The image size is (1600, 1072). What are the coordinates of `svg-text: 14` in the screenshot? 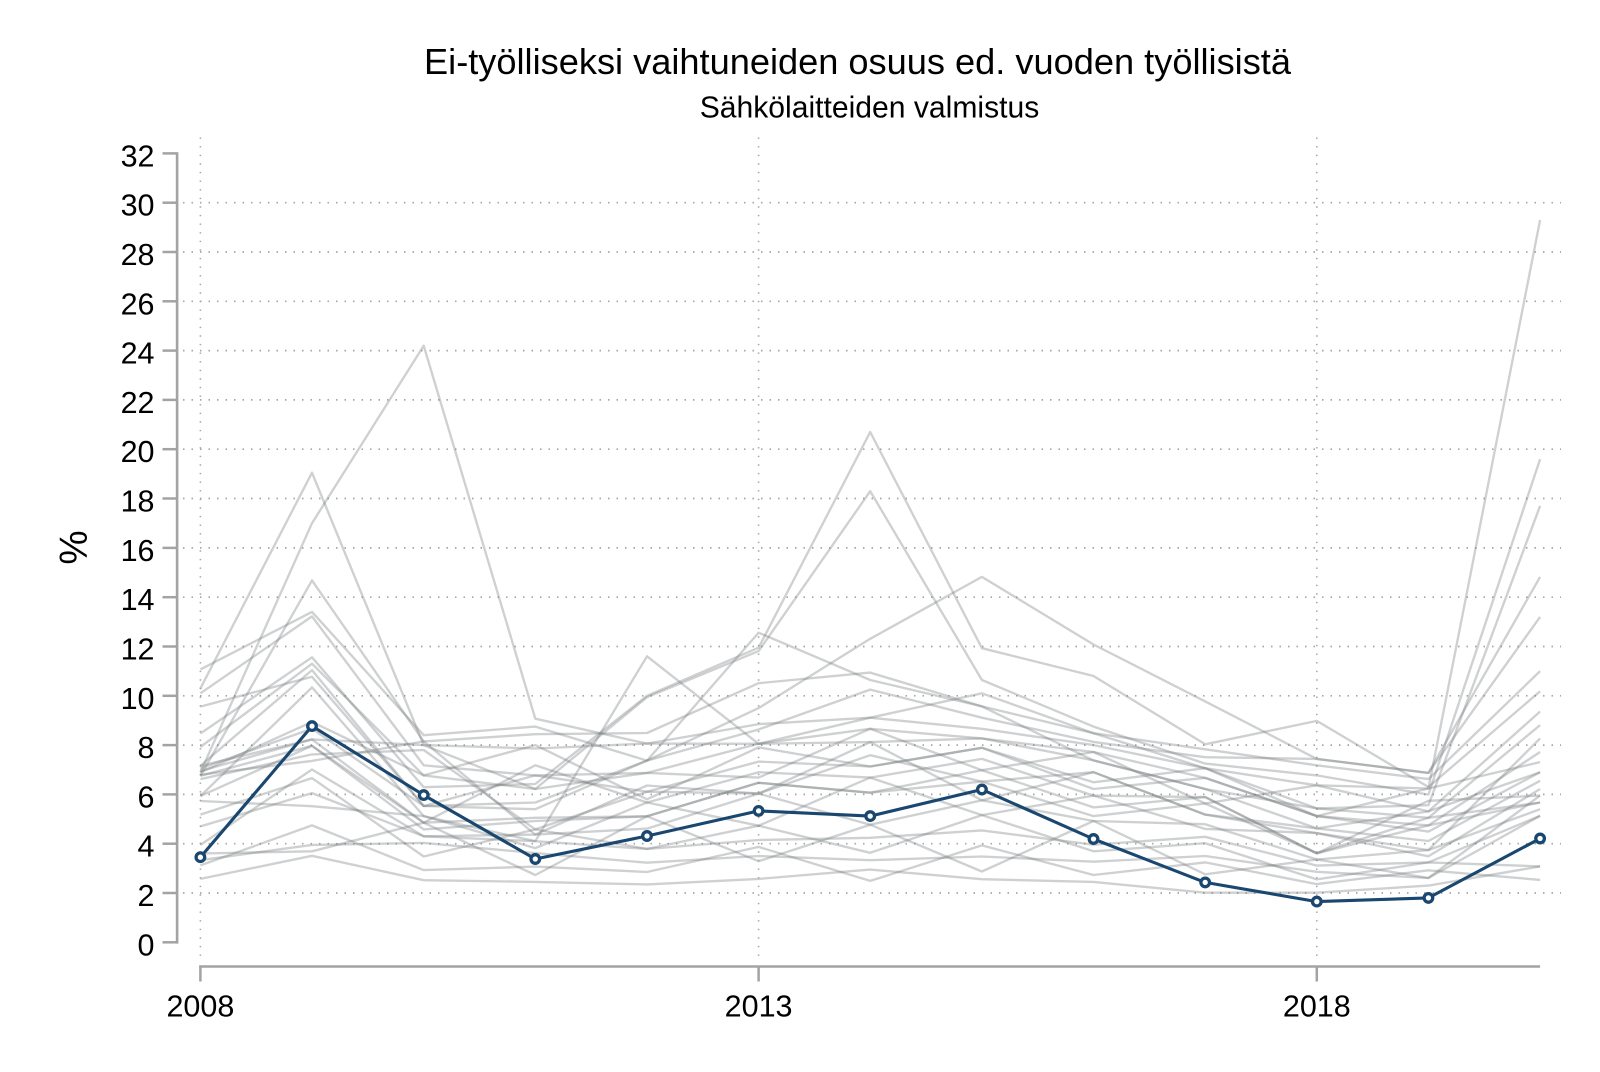 It's located at (138, 600).